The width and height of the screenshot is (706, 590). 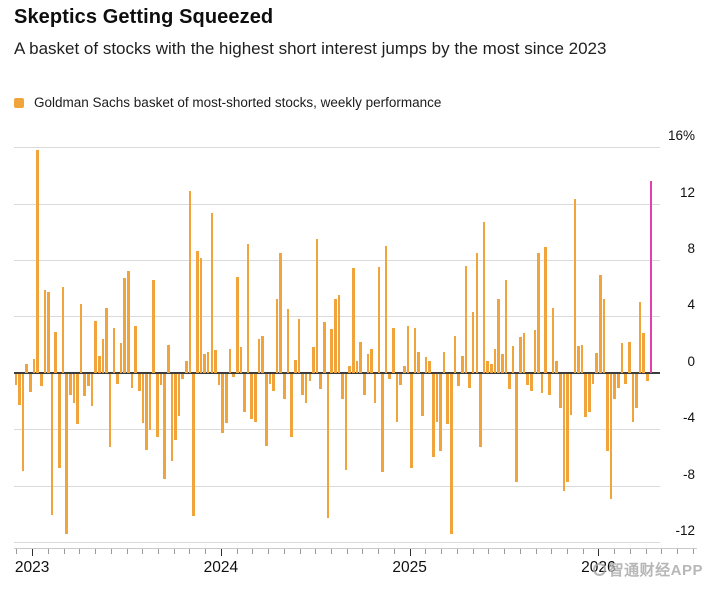 I want to click on y-axis-label: 0, so click(x=691, y=361).